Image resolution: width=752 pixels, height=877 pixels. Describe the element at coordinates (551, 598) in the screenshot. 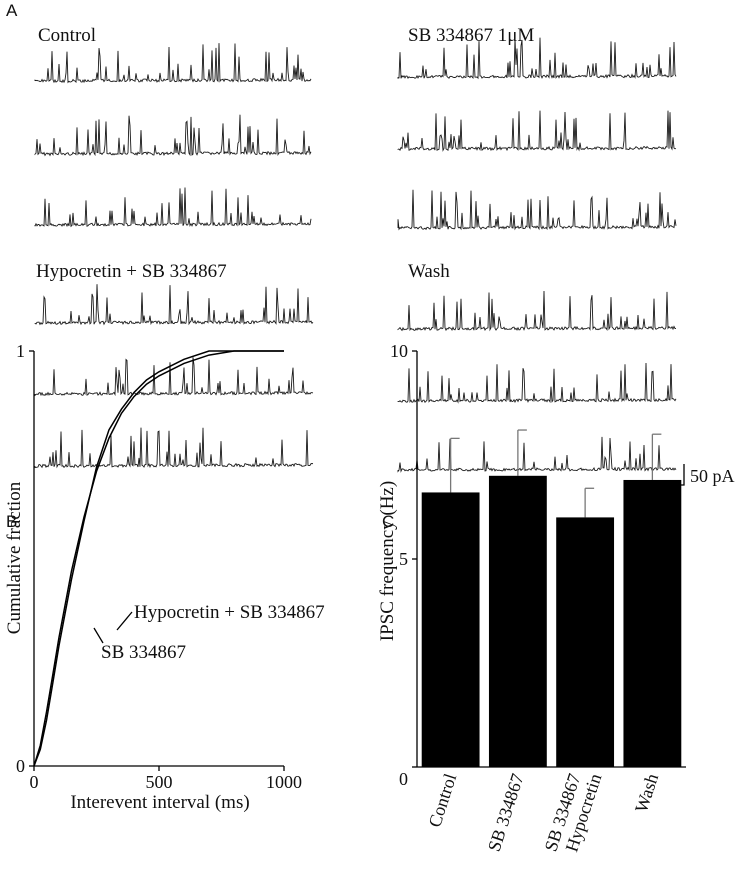

I see `c-bars` at that location.